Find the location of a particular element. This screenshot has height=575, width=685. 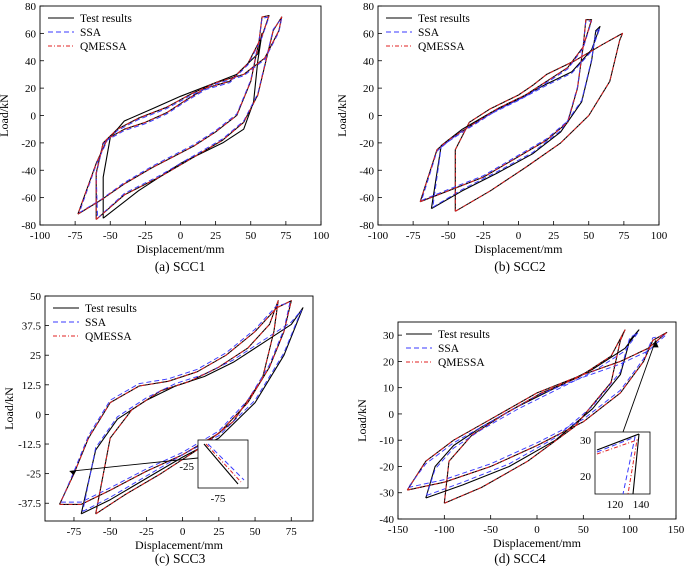

y-tick-label: 10 is located at coordinates (389, 389).